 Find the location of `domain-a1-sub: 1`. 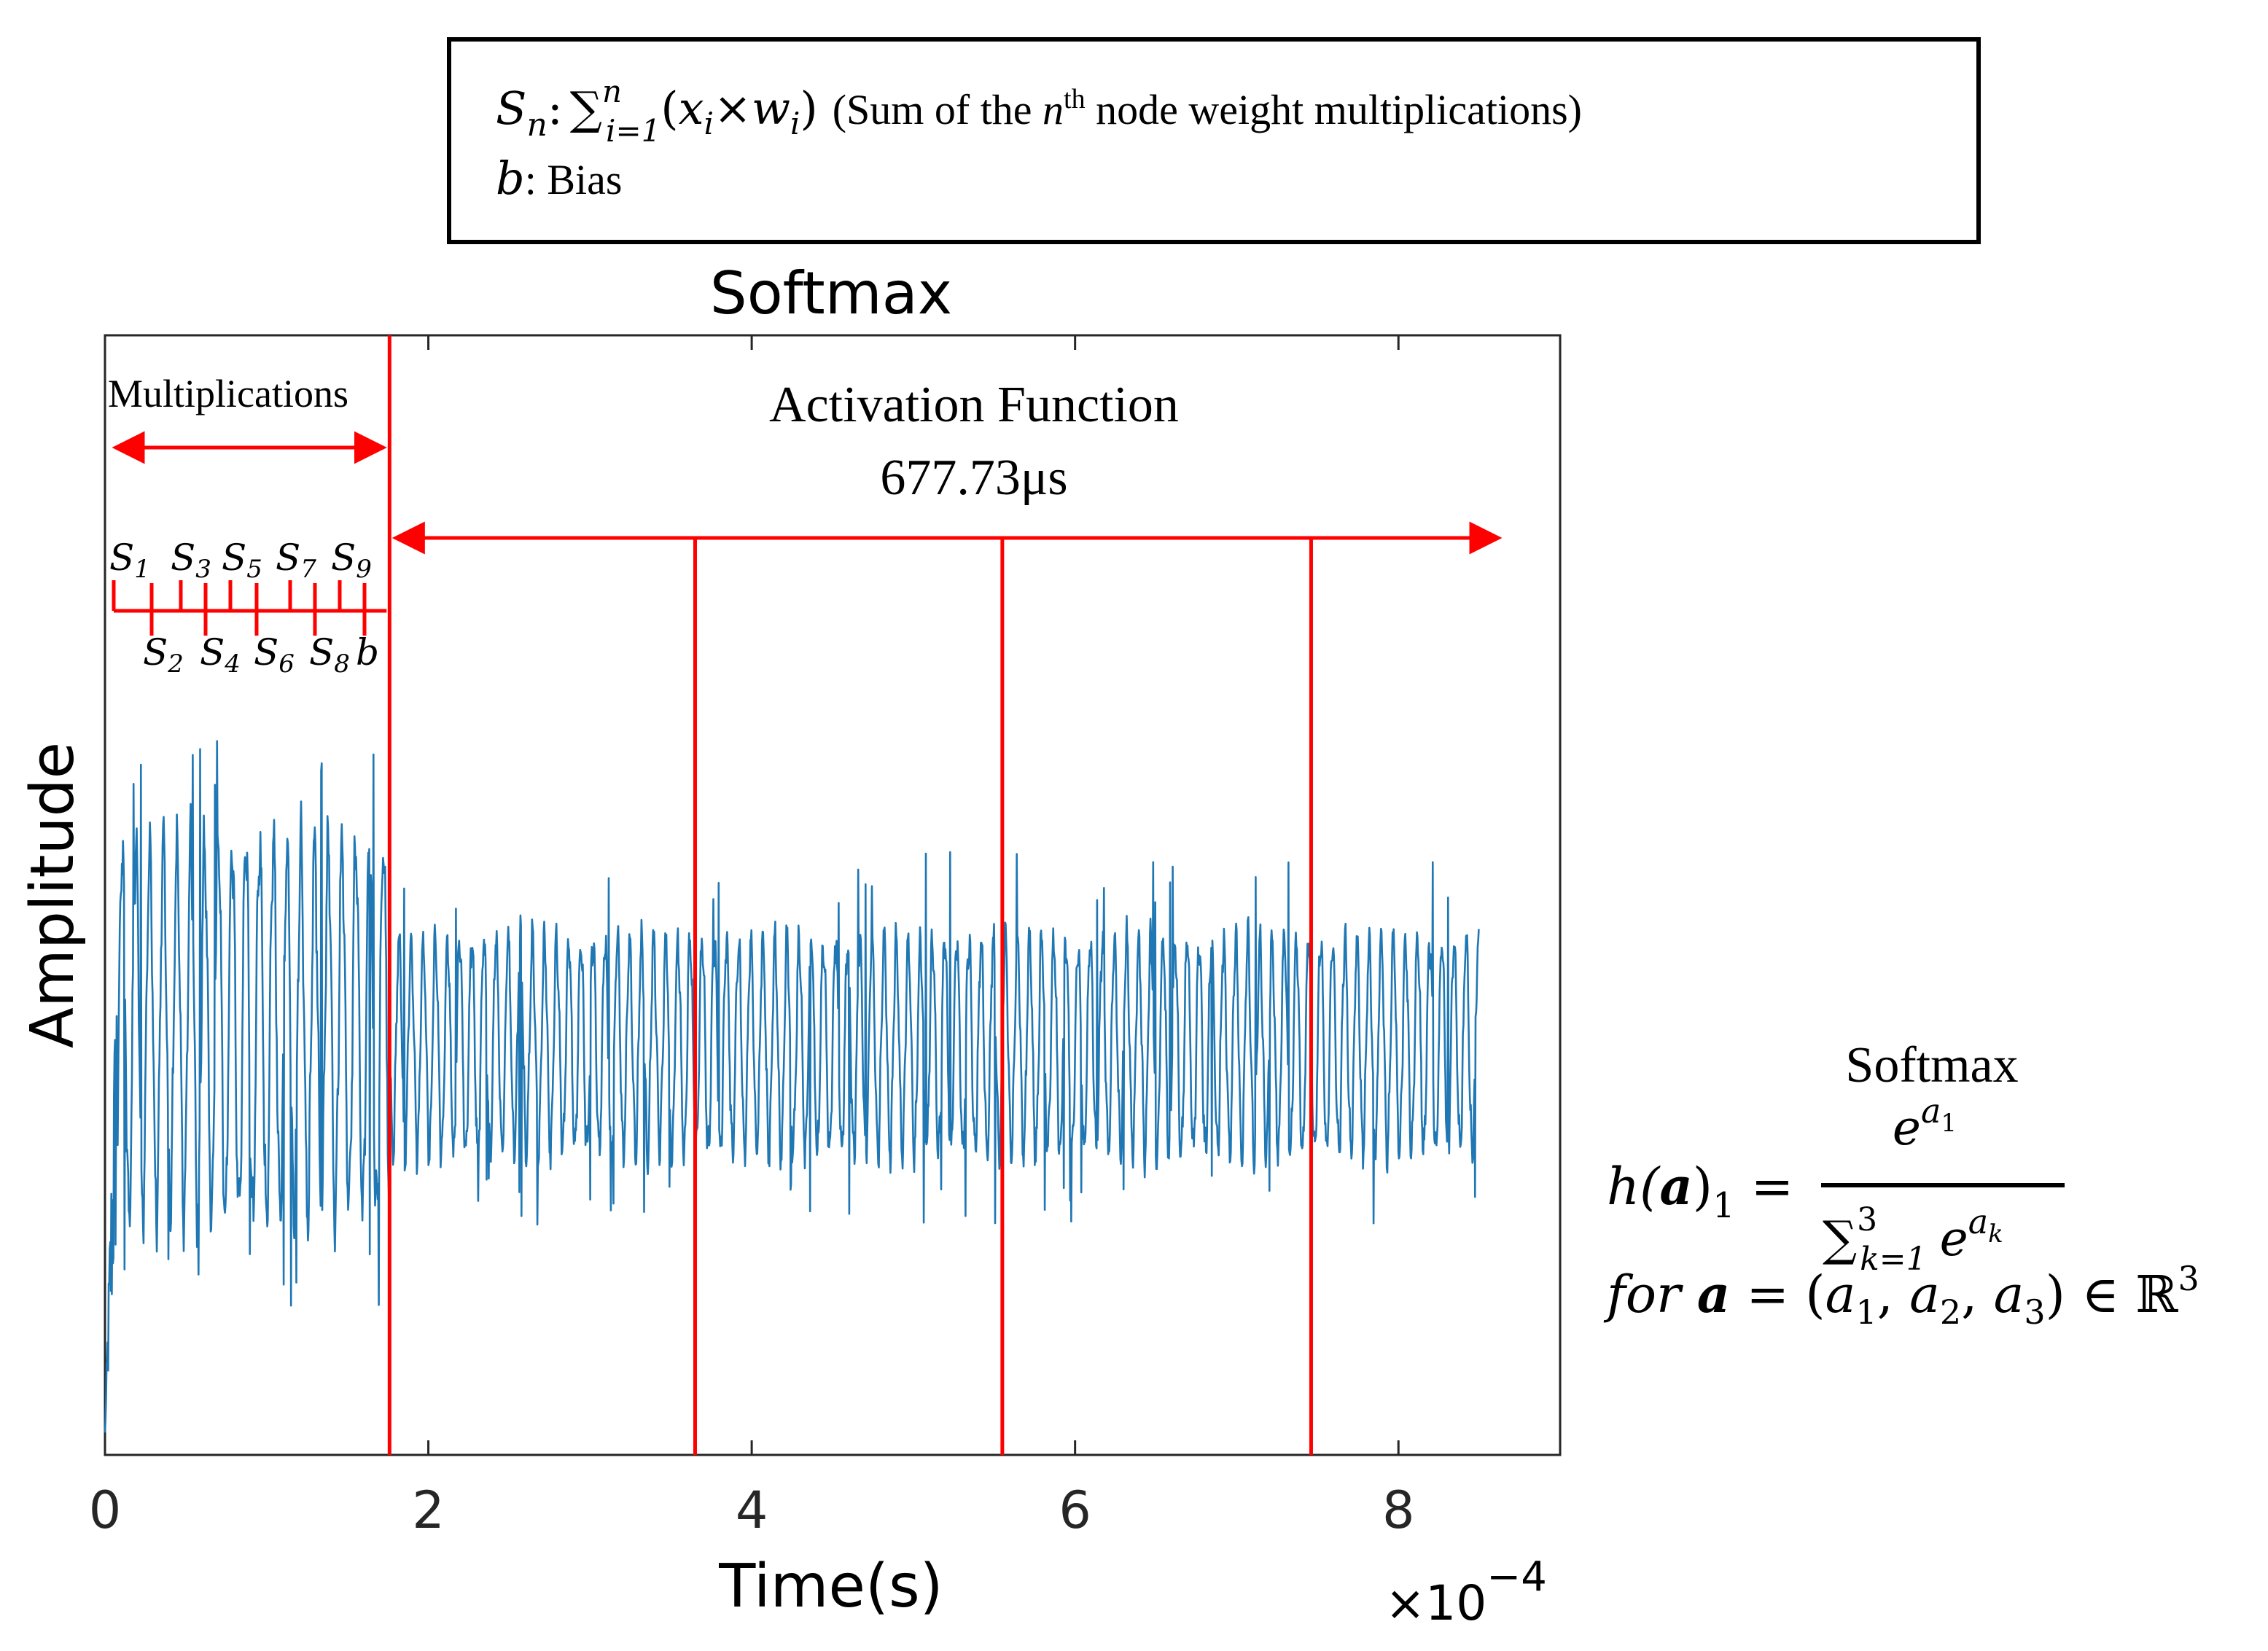

domain-a1-sub: 1 is located at coordinates (1866, 1312).